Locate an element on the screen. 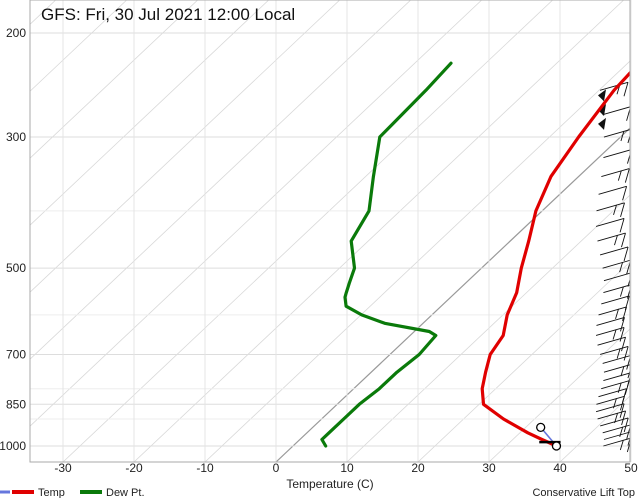  legend-label: Dew Pt. is located at coordinates (125, 492).